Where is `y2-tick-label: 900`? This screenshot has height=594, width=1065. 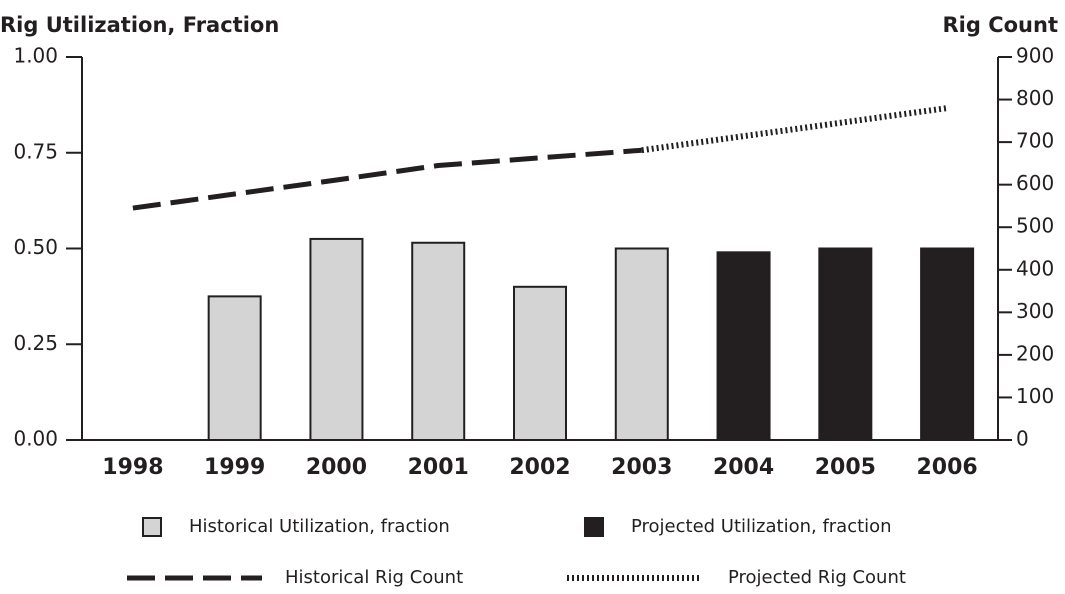 y2-tick-label: 900 is located at coordinates (1035, 56).